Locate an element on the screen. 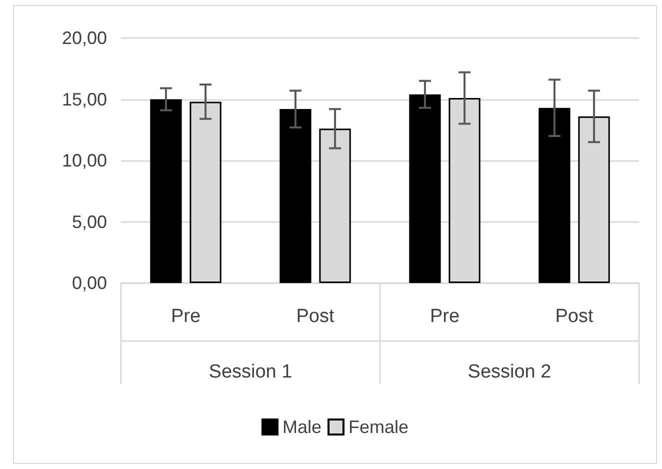 Image resolution: width=662 pixels, height=469 pixels. text: Session 2 is located at coordinates (510, 372).